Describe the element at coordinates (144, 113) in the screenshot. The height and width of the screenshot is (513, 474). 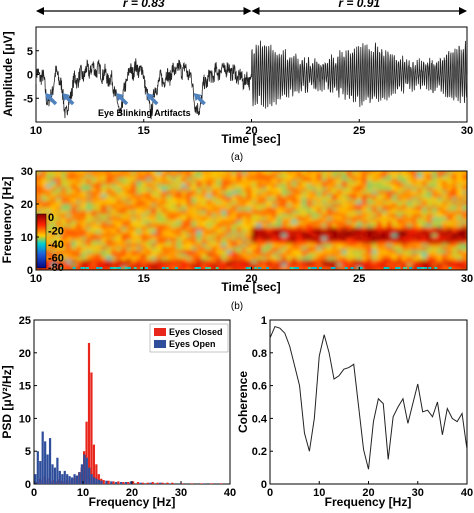
I see `blink-annotation: Eye Blinking Artifacts` at that location.